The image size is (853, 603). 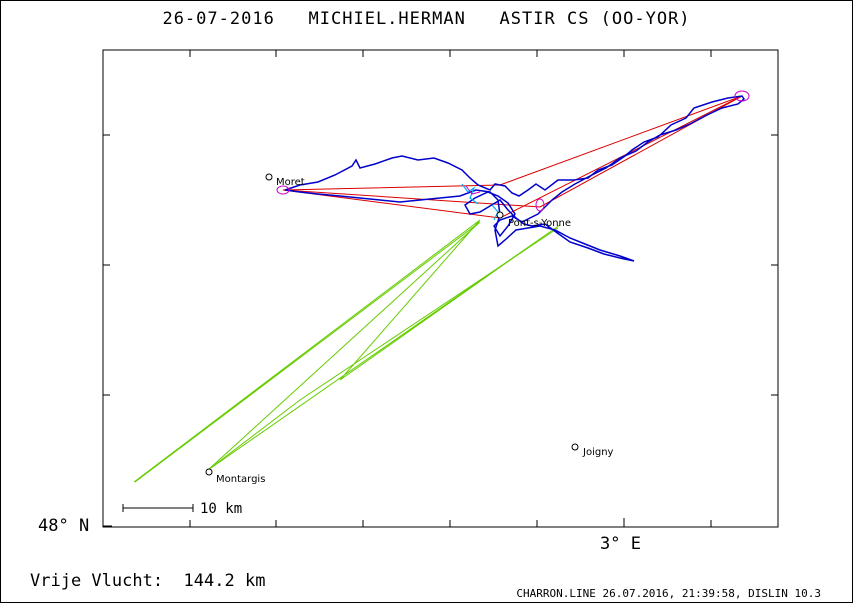 I want to click on town-joigny: Joigny, so click(x=592, y=450).